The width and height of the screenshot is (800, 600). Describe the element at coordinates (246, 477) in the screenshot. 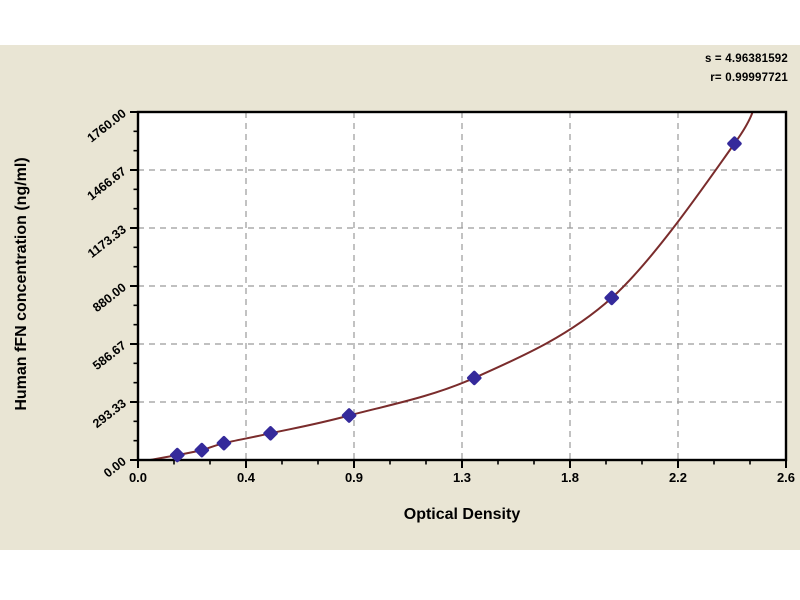

I see `x-tick-label: 0.4` at that location.